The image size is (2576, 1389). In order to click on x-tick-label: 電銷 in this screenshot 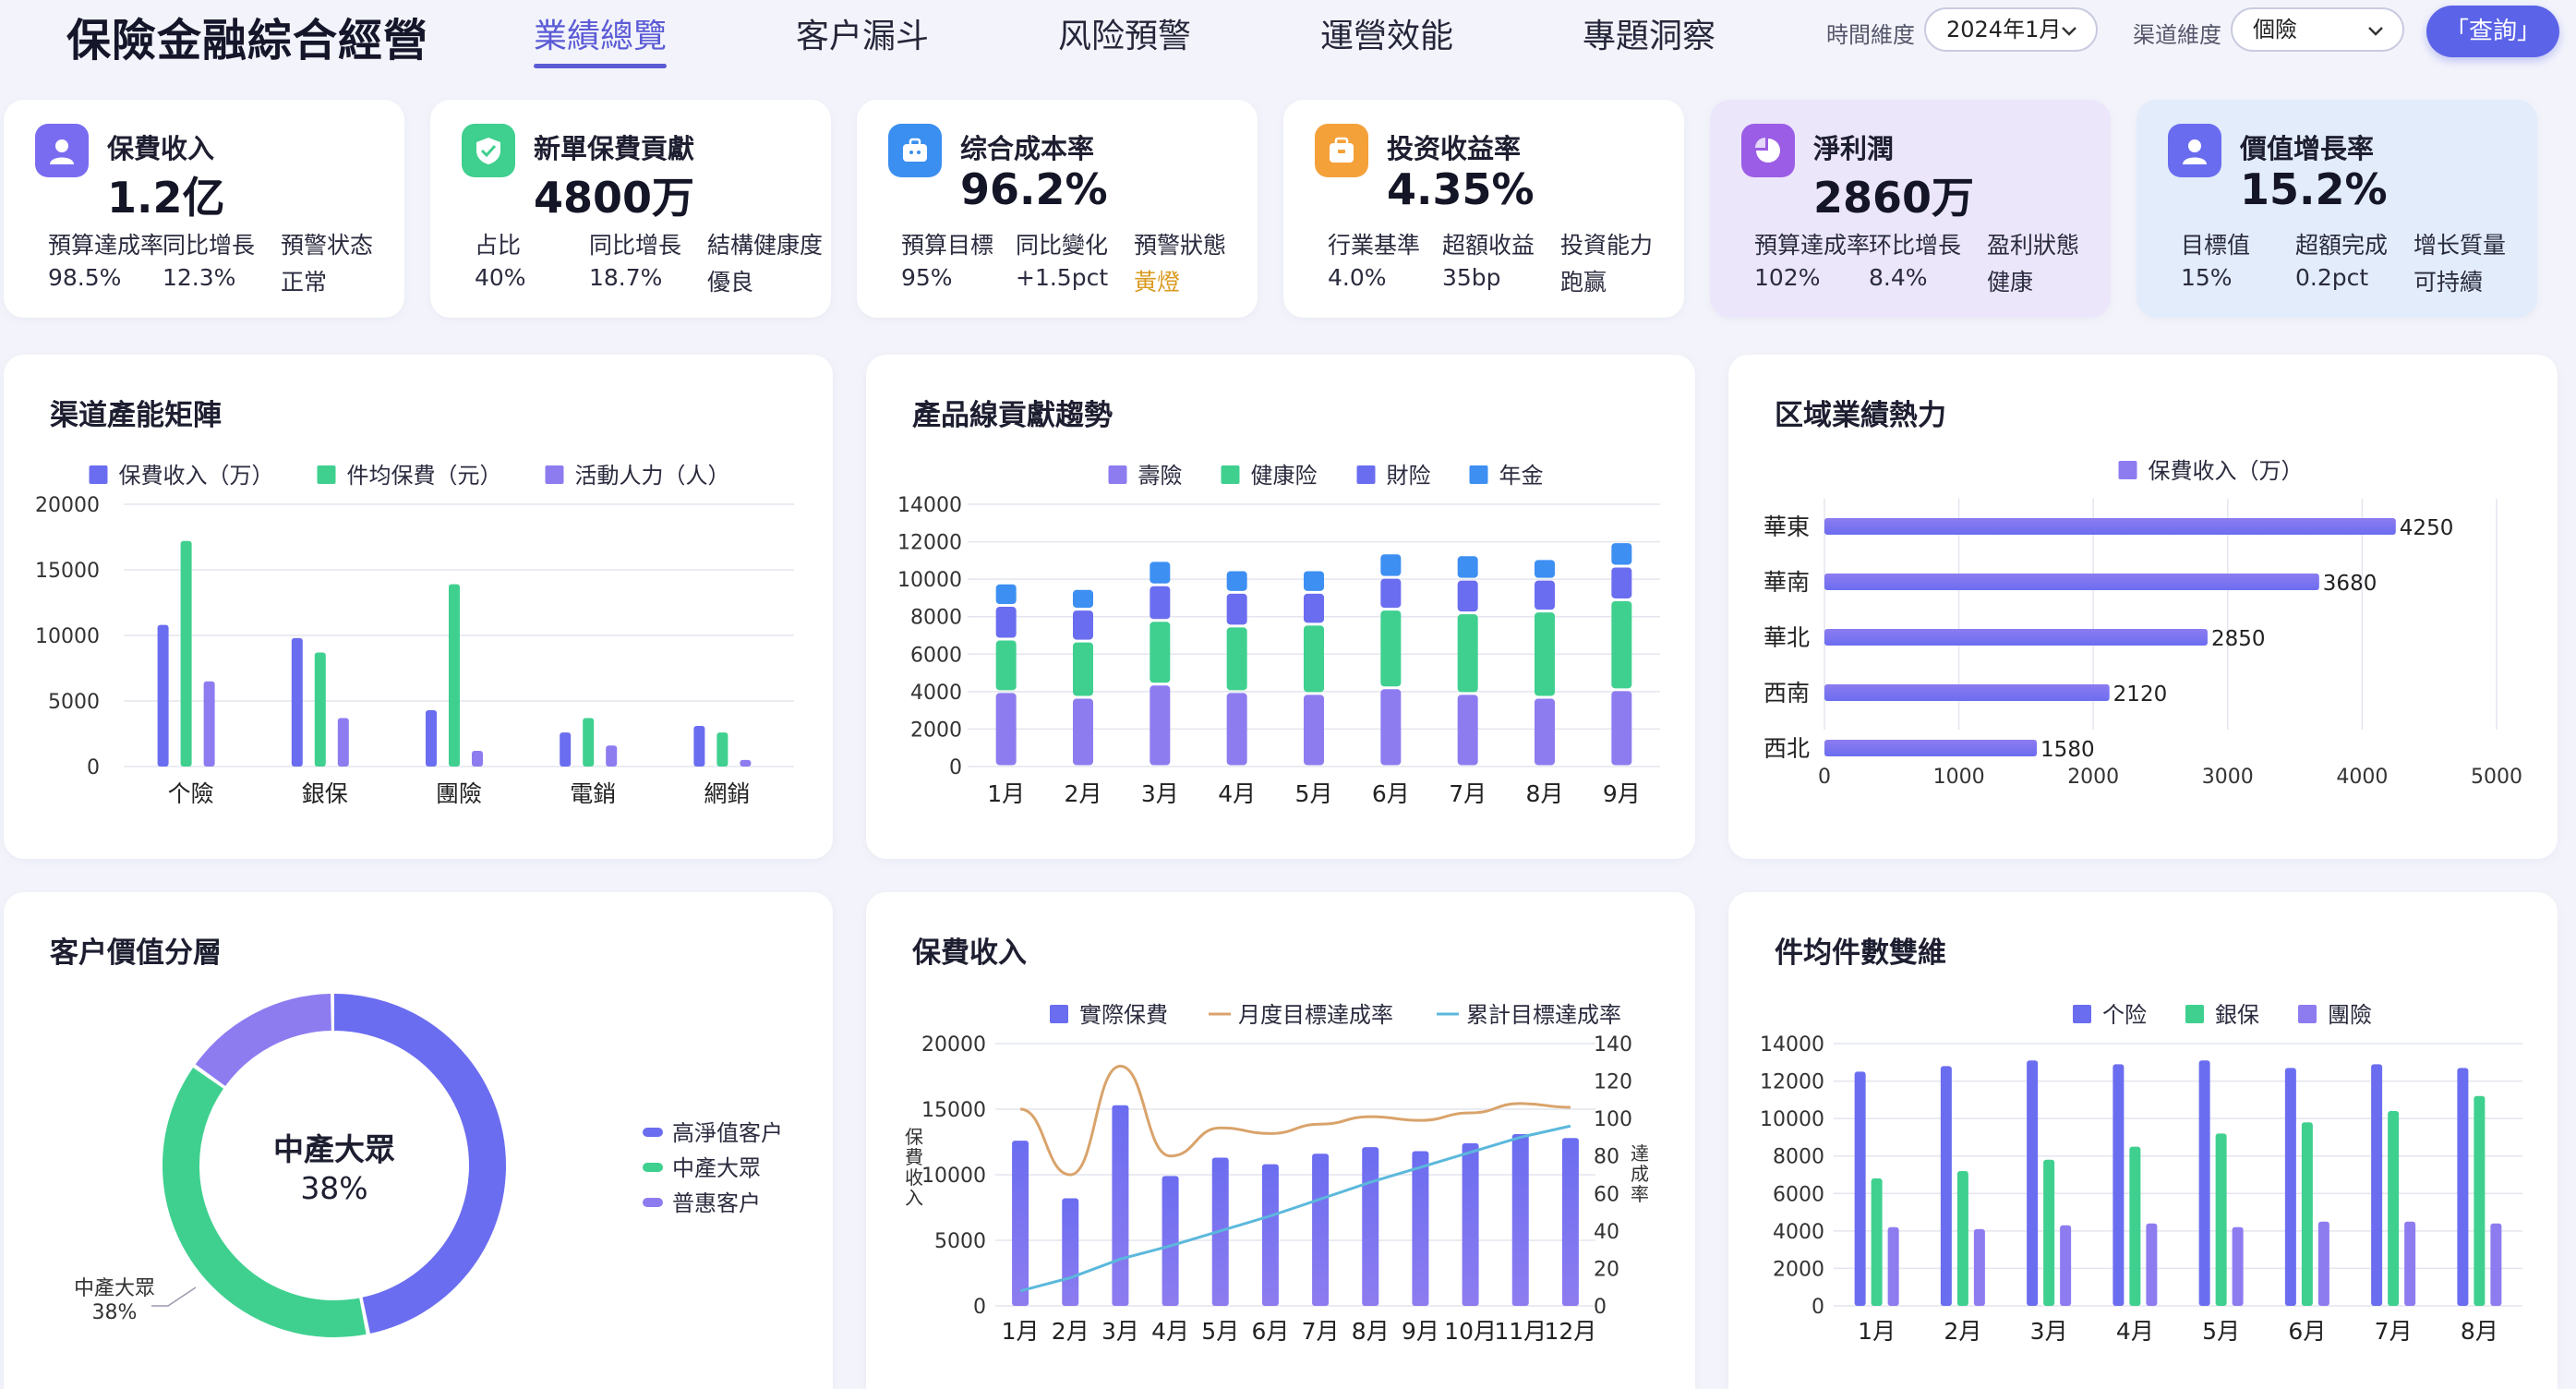, I will do `click(593, 793)`.